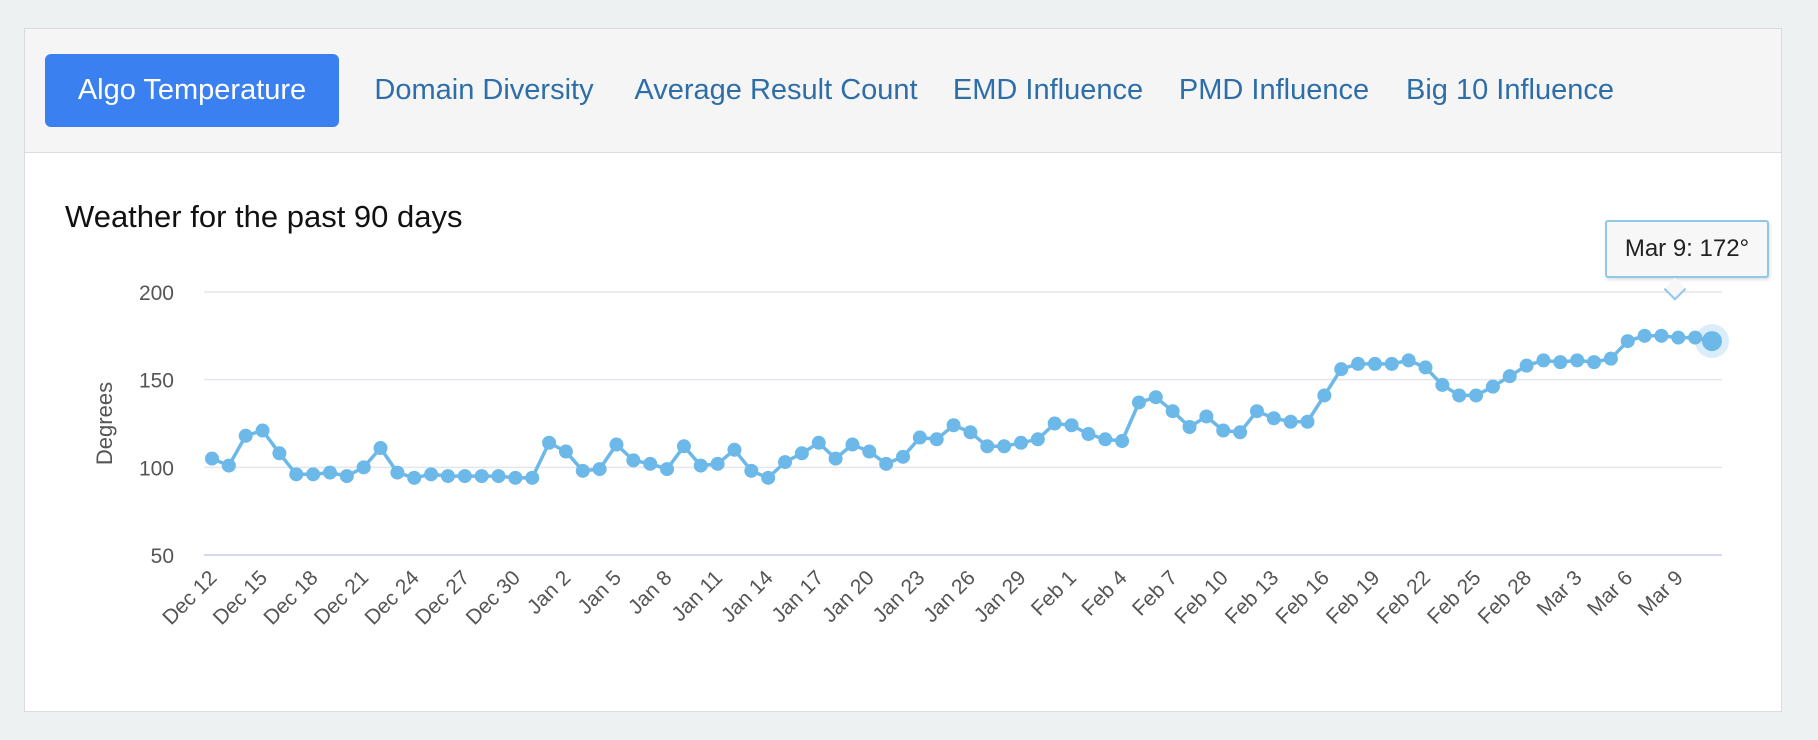 The image size is (1818, 740). What do you see at coordinates (290, 597) in the screenshot?
I see `x-tick-label: Dec 18` at bounding box center [290, 597].